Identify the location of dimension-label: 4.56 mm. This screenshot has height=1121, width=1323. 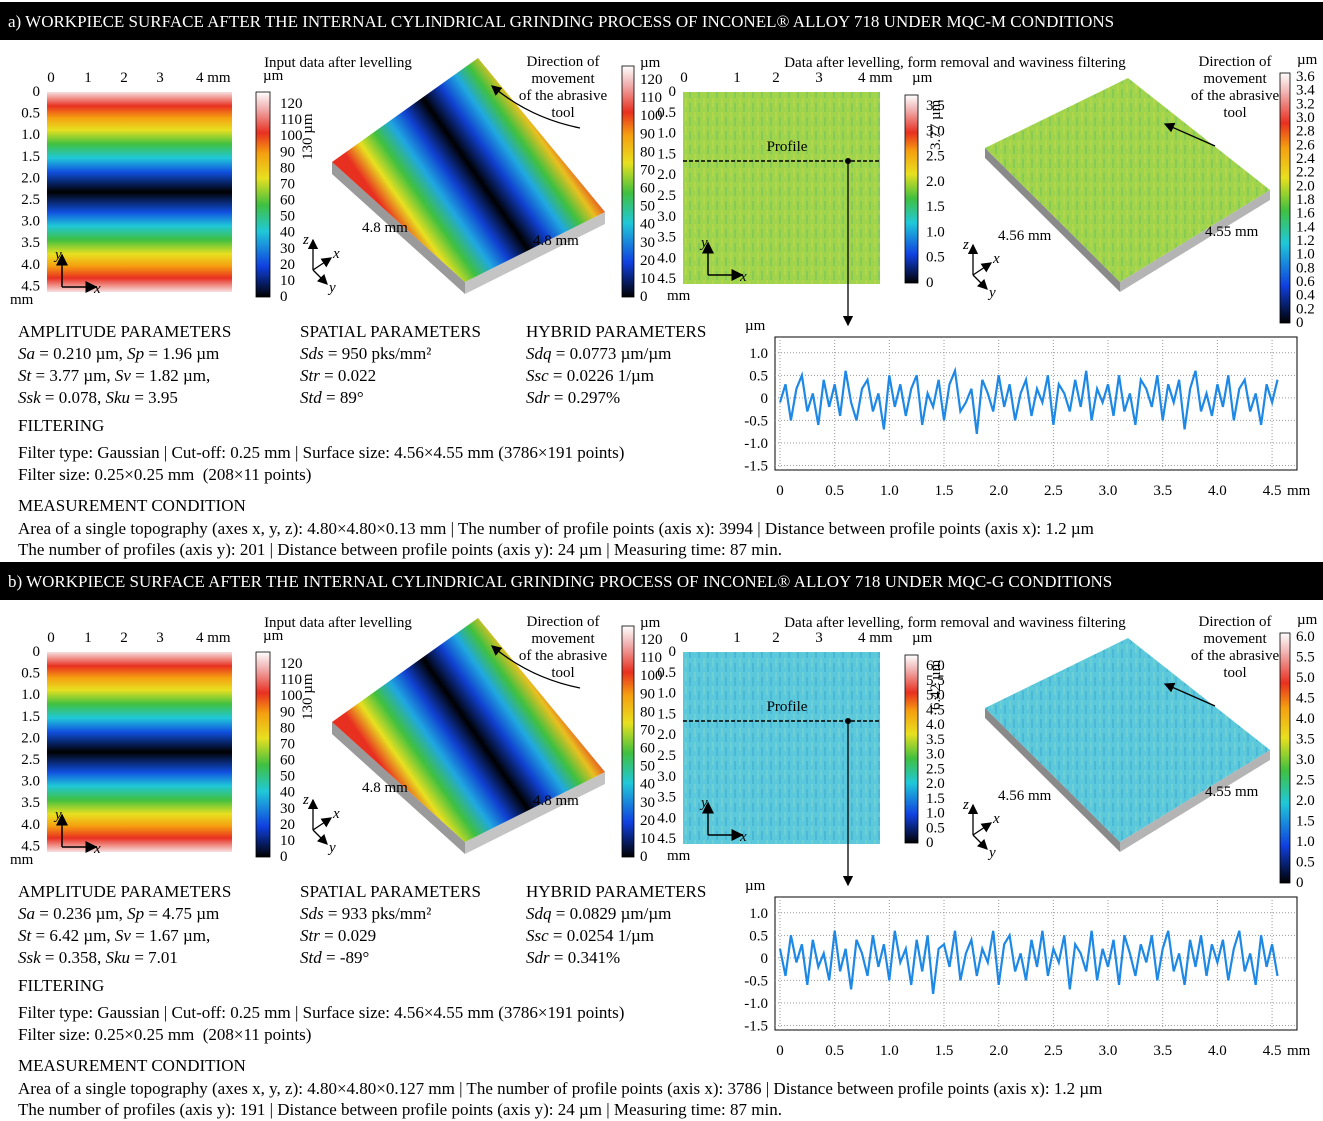
(1025, 796).